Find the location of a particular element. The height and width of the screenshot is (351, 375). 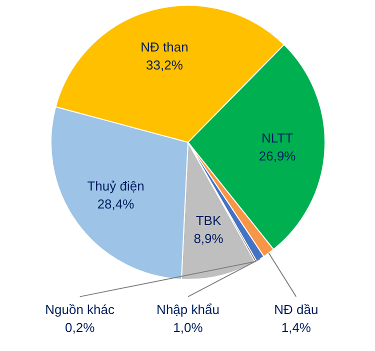

data-label: 1,4% is located at coordinates (296, 327).